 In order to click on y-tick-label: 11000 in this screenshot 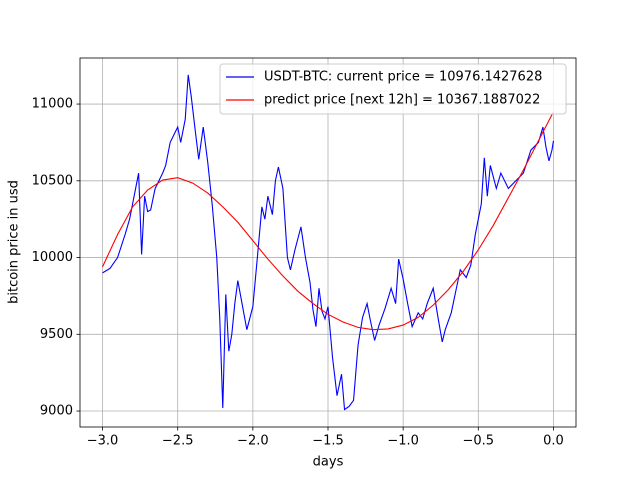, I will do `click(52, 104)`.